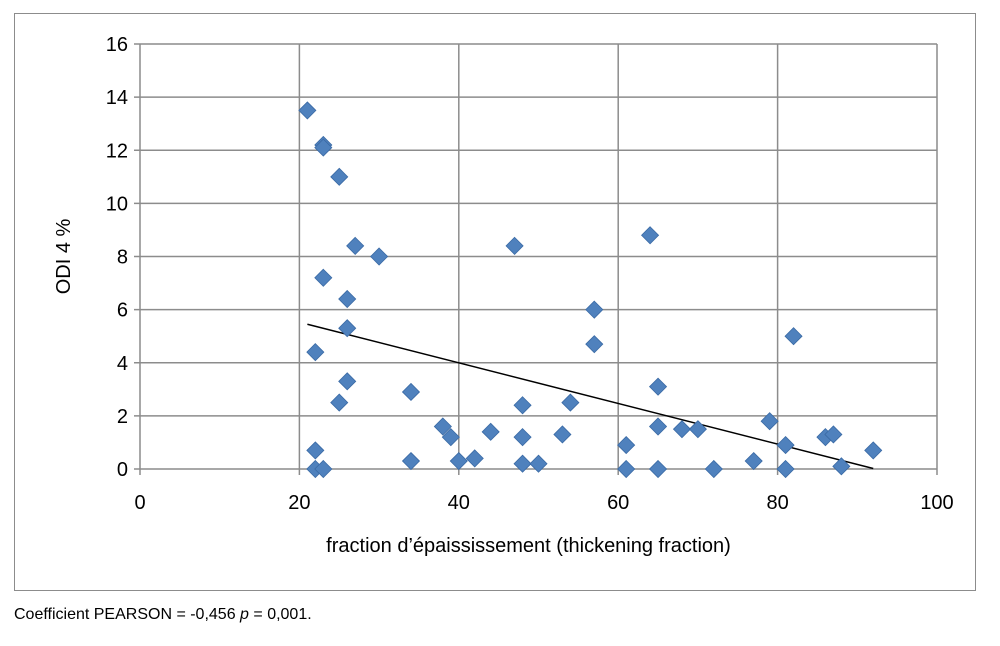 The width and height of the screenshot is (1000, 646). Describe the element at coordinates (122, 258) in the screenshot. I see `y-tick-label: 8` at that location.